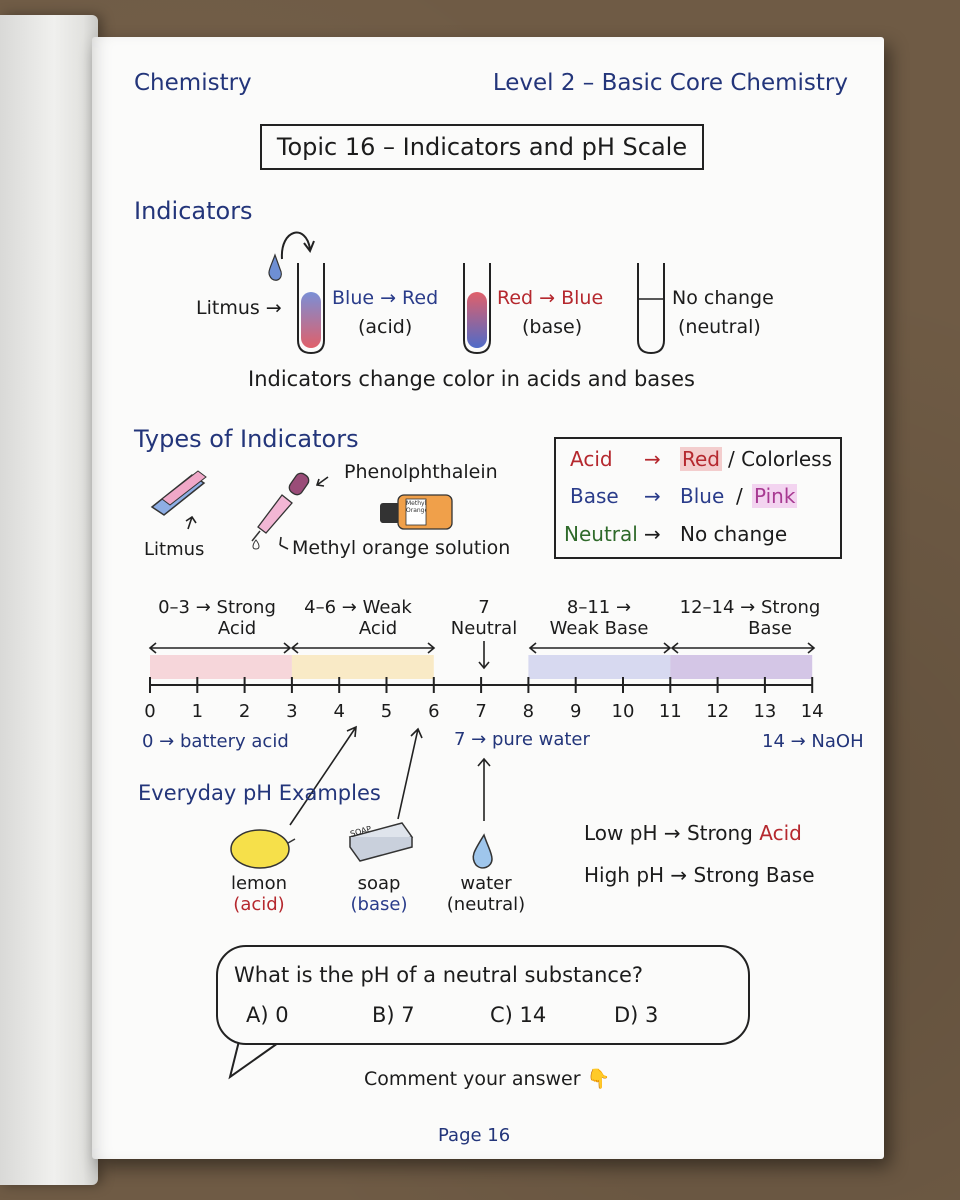 The height and width of the screenshot is (1200, 960). I want to click on ph-tick-label: 0, so click(150, 711).